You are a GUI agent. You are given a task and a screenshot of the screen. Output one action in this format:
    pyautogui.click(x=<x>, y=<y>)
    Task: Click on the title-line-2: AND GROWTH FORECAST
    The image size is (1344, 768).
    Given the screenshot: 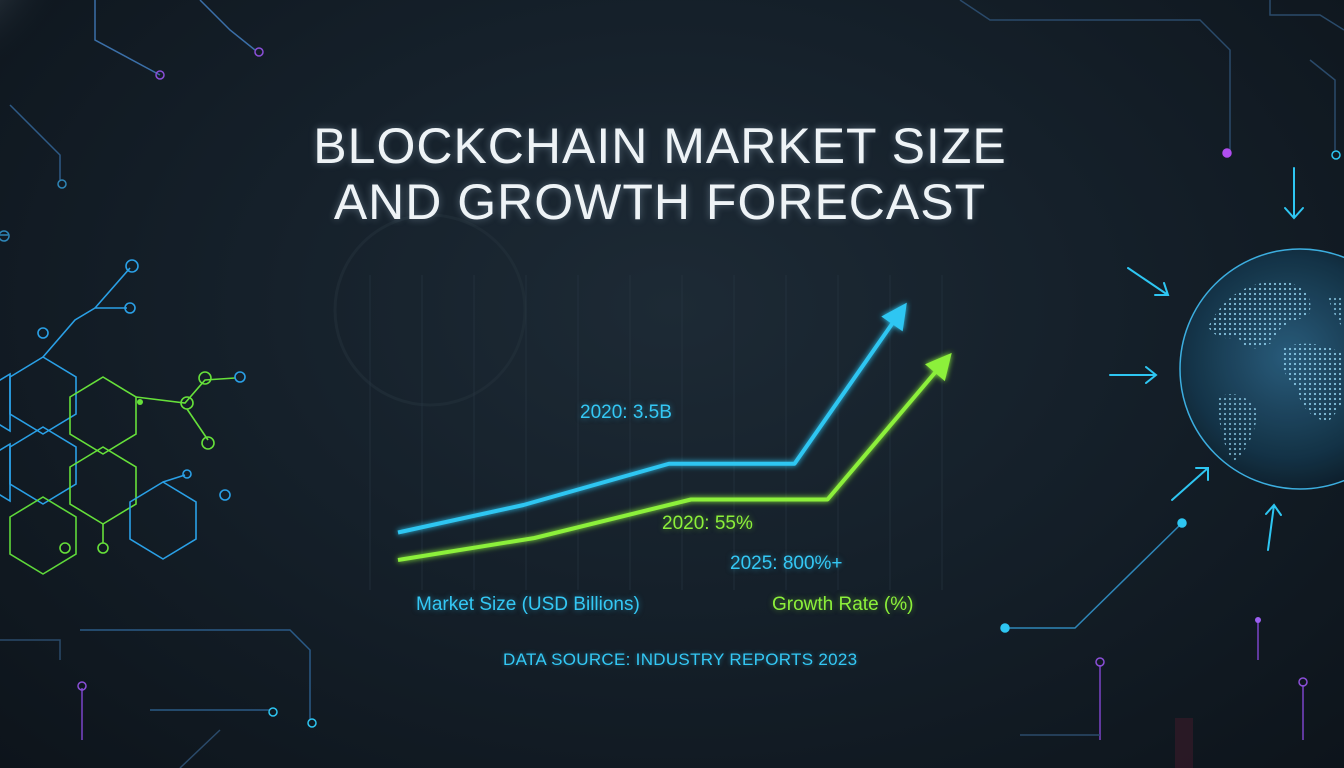 What is the action you would take?
    pyautogui.click(x=660, y=202)
    